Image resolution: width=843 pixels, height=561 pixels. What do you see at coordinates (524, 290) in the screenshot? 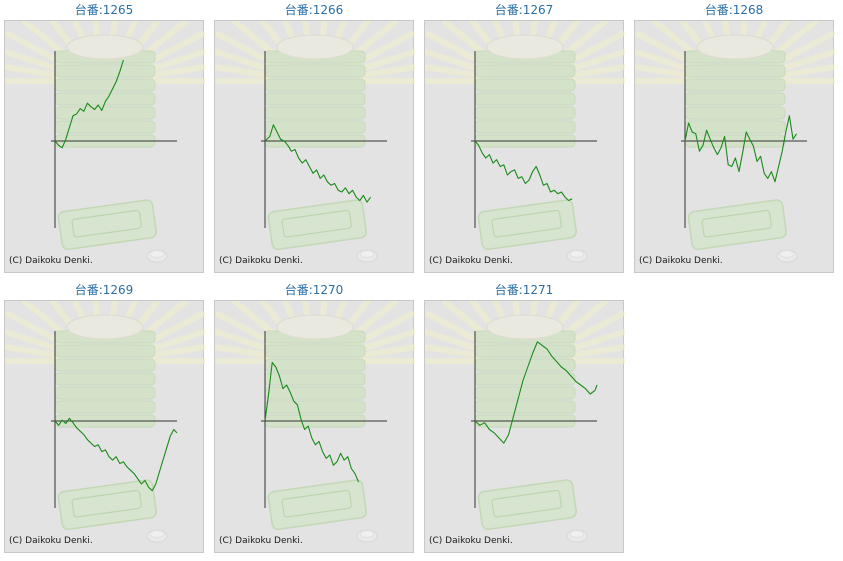
I see `chart-title: 台番:1271` at bounding box center [524, 290].